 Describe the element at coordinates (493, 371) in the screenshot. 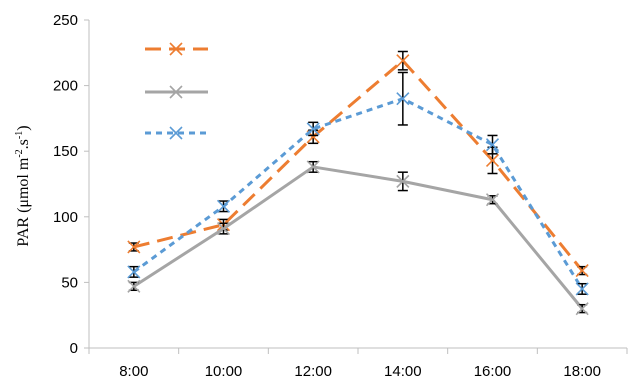

I see `x-tick-label: 16:00` at that location.